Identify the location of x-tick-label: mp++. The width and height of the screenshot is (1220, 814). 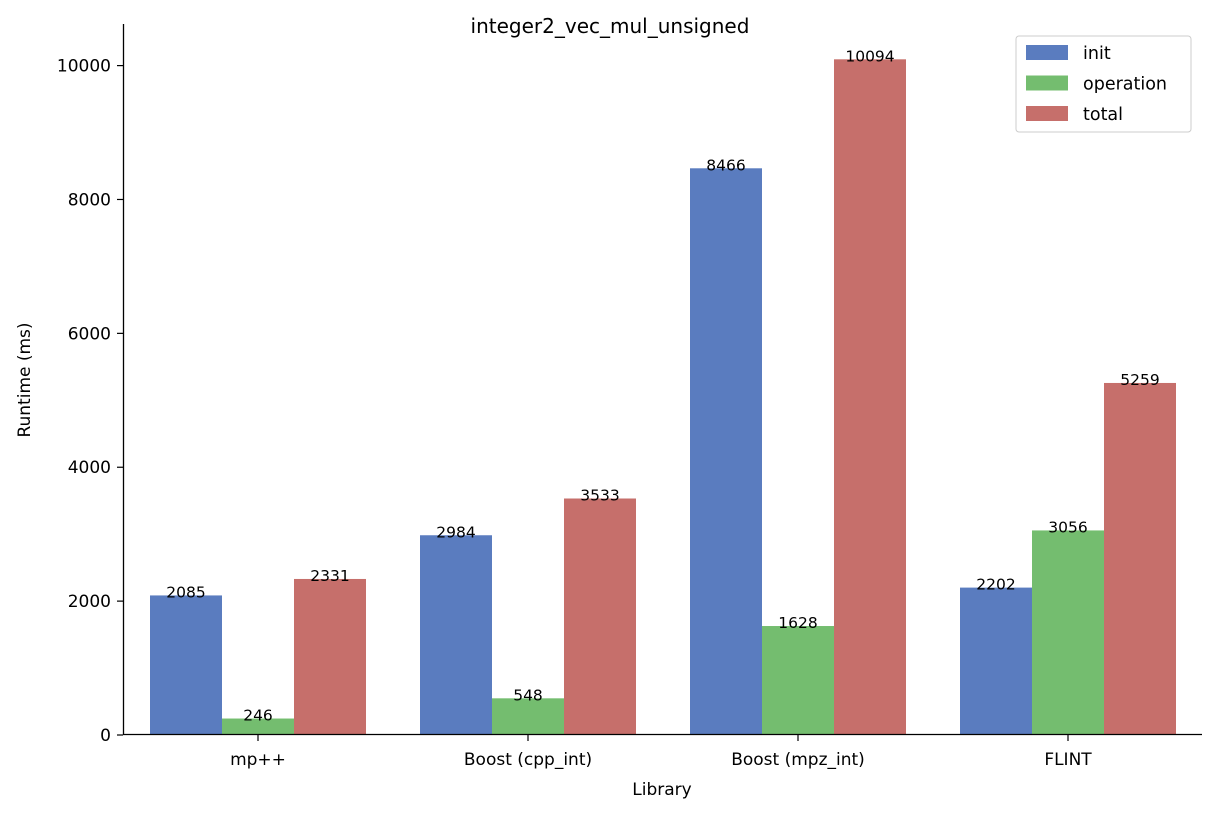
(258, 760).